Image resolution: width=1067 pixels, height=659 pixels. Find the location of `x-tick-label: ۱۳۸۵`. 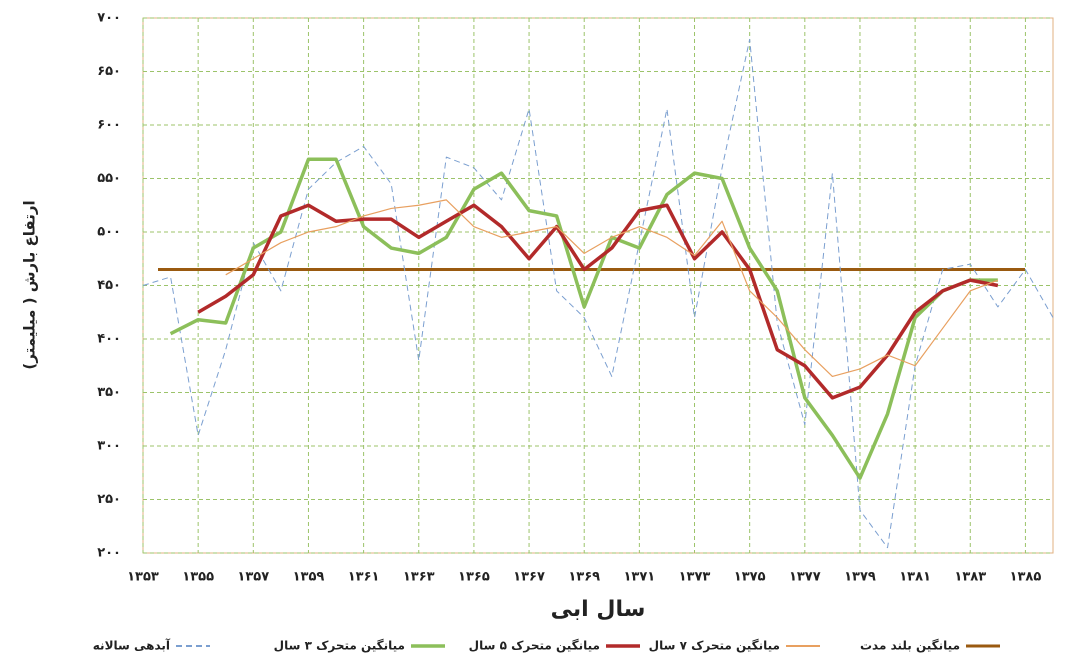

x-tick-label: ۱۳۸۵ is located at coordinates (1026, 577).